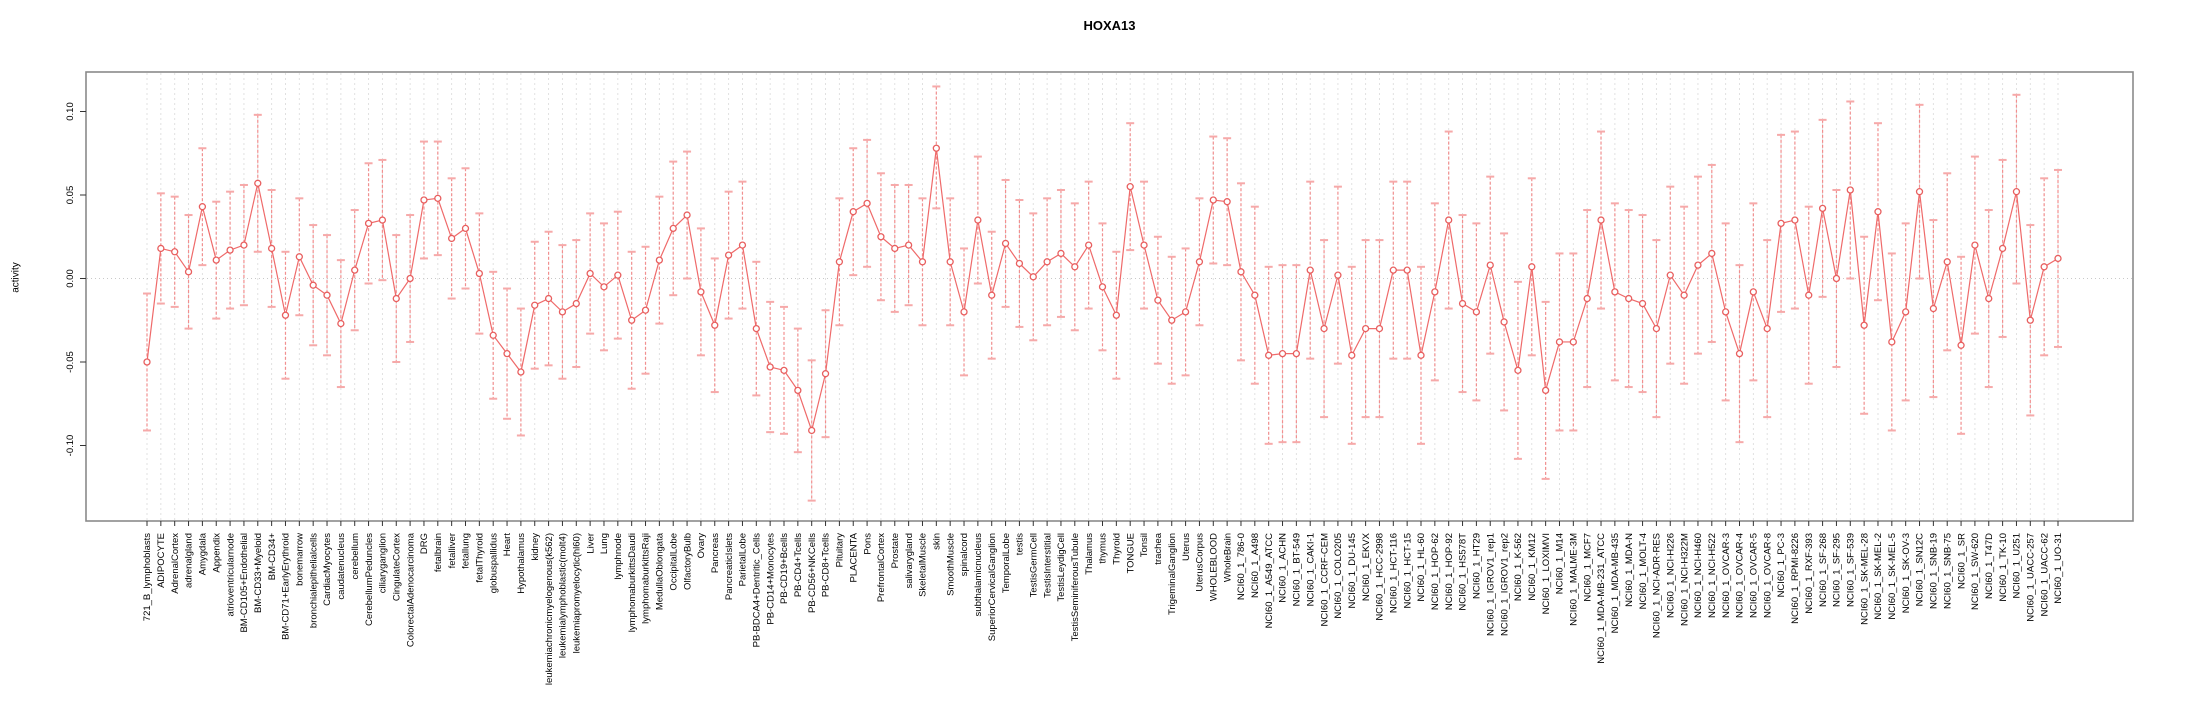 This screenshot has height=720, width=2205. I want to click on x-category-label: CingulateCortex, so click(396, 567).